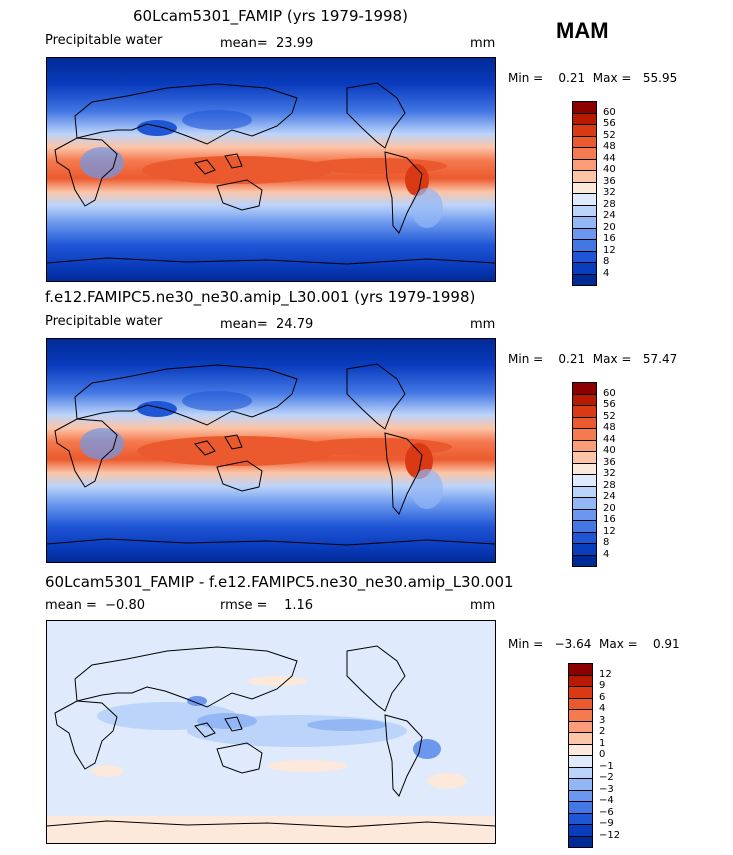 The height and width of the screenshot is (855, 733). I want to click on colorbar-label: 2, so click(602, 731).